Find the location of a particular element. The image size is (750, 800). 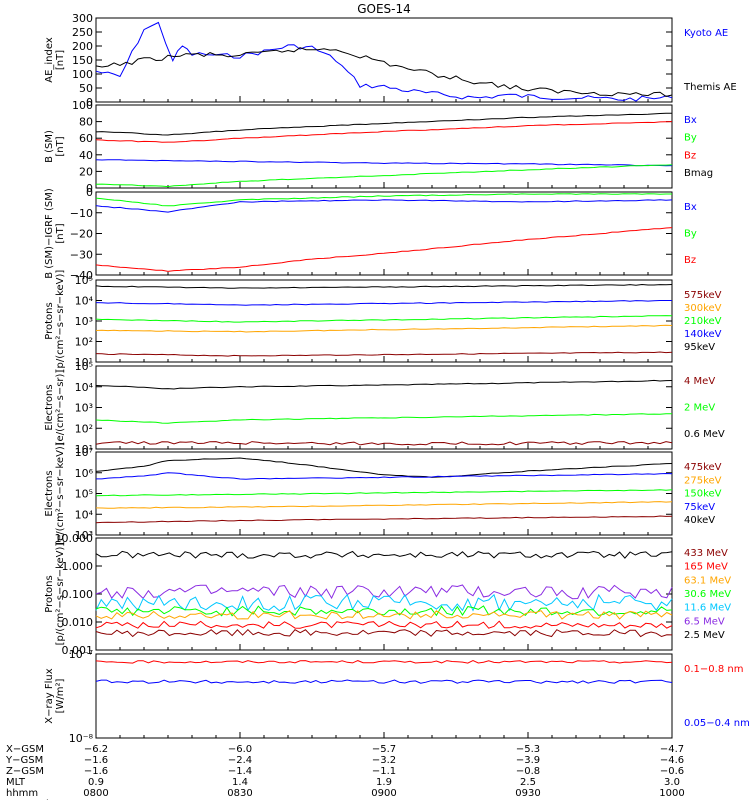

footer-row-label: Z−GSM is located at coordinates (25, 771).